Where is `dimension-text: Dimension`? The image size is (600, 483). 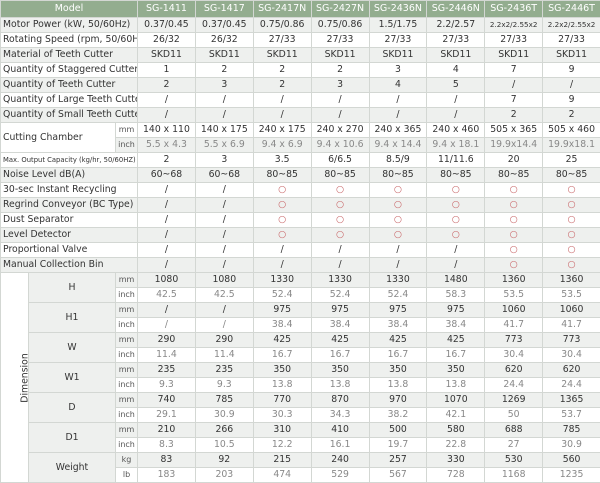 dimension-text: Dimension is located at coordinates (24, 377).